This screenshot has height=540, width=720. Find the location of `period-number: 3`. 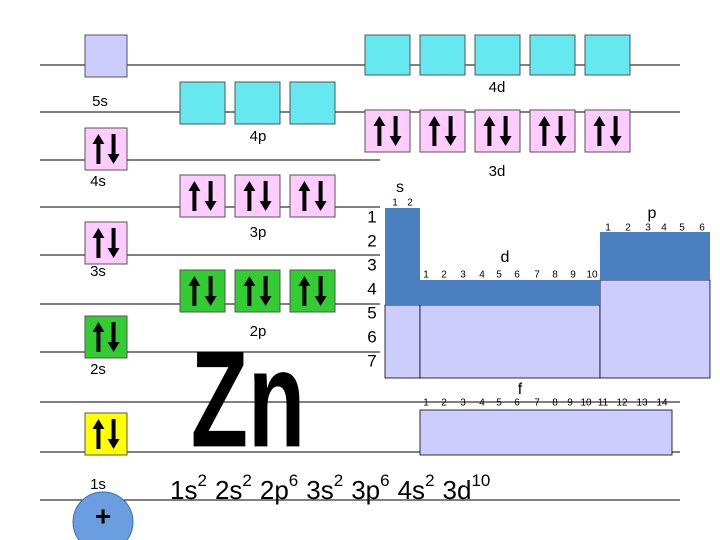

period-number: 3 is located at coordinates (371, 264).